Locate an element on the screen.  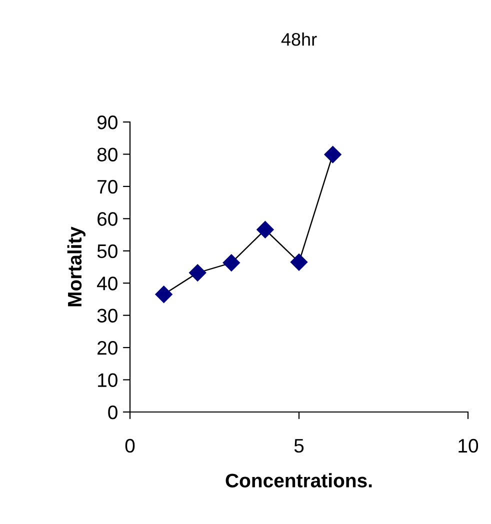
y-tick-label: 20 is located at coordinates (108, 348).